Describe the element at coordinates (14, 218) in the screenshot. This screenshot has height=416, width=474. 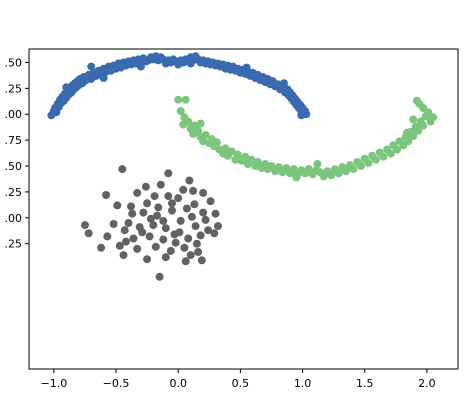
I see `y-tick-label-6: .00` at that location.